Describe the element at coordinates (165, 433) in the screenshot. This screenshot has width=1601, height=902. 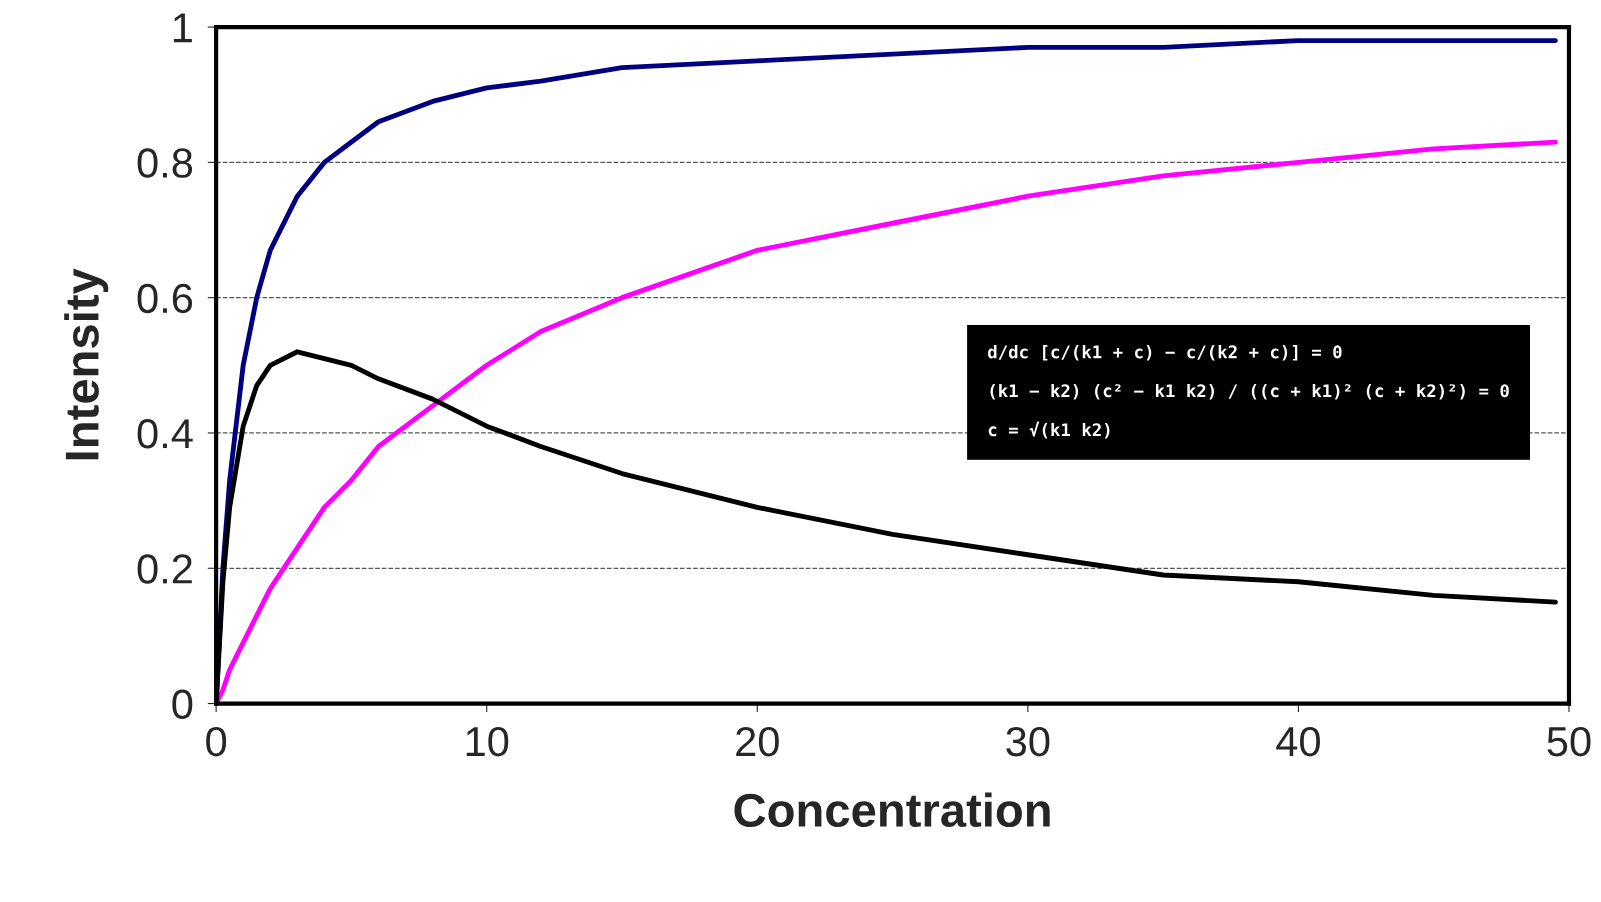
I see `y-tick-label: 0.4` at that location.